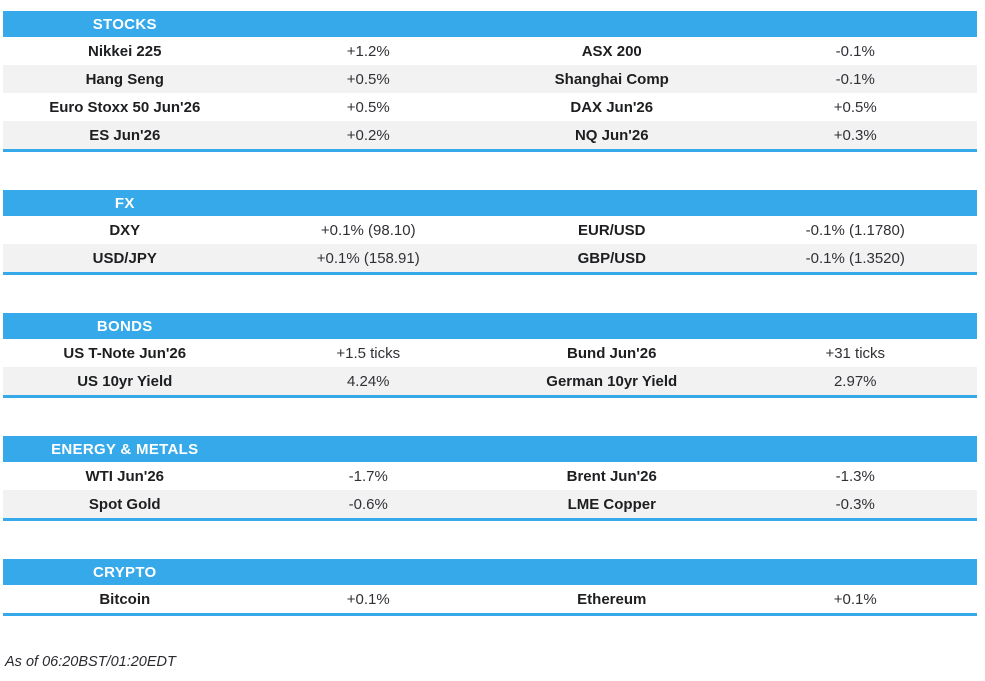 The height and width of the screenshot is (681, 985). What do you see at coordinates (611, 79) in the screenshot?
I see `instrument-name: Shanghai Comp` at bounding box center [611, 79].